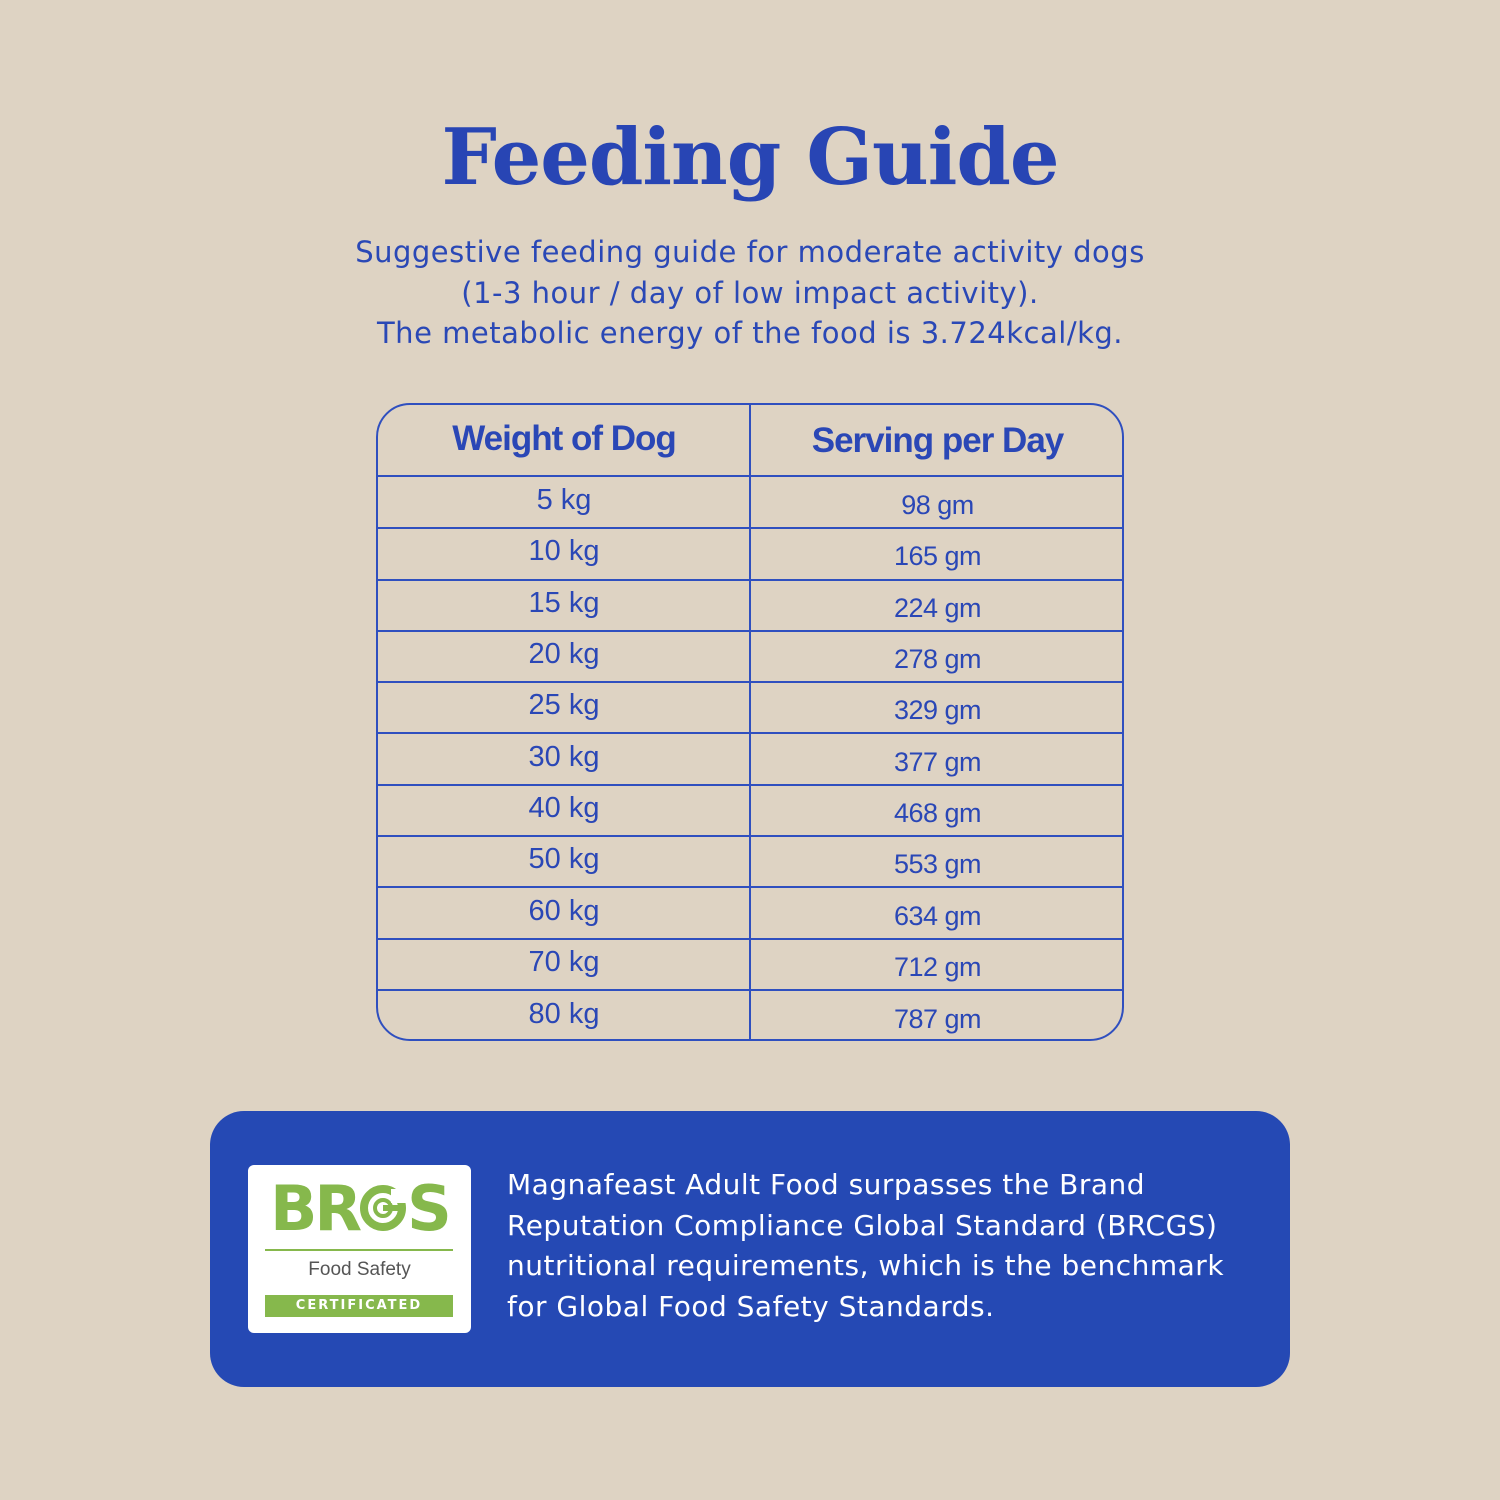  What do you see at coordinates (316, 1208) in the screenshot?
I see `brand-text-left: BR` at bounding box center [316, 1208].